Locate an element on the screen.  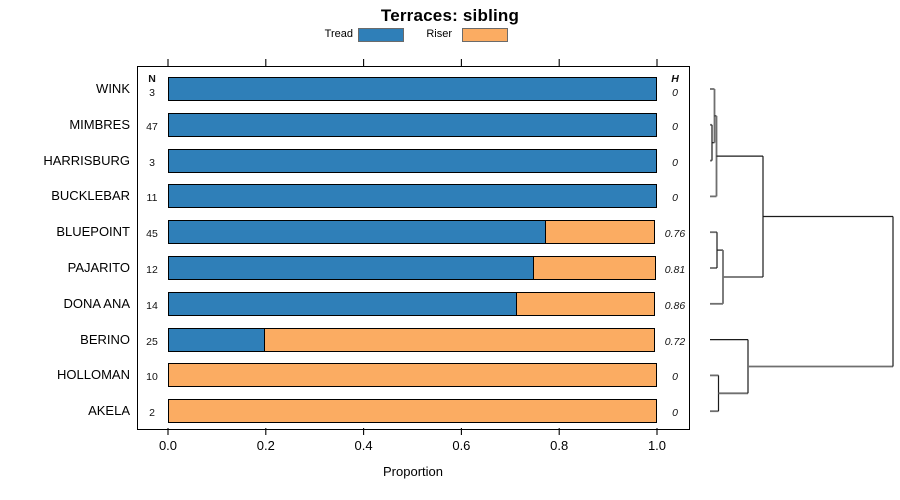
legend-label-riser: Riser is located at coordinates (439, 34).